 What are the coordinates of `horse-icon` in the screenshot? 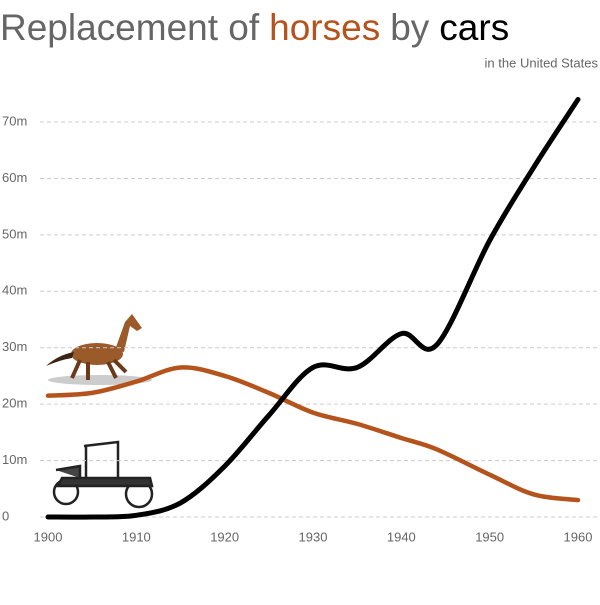 It's located at (99, 349).